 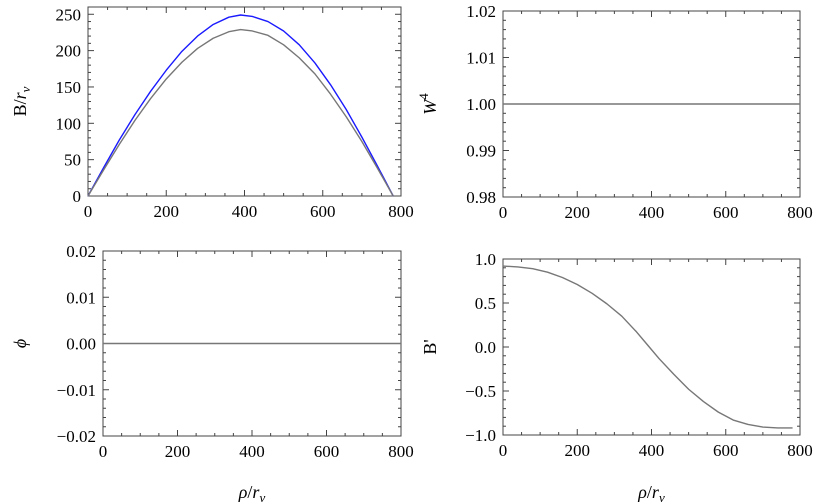 I want to click on y-axis-label: W4, so click(x=428, y=104).